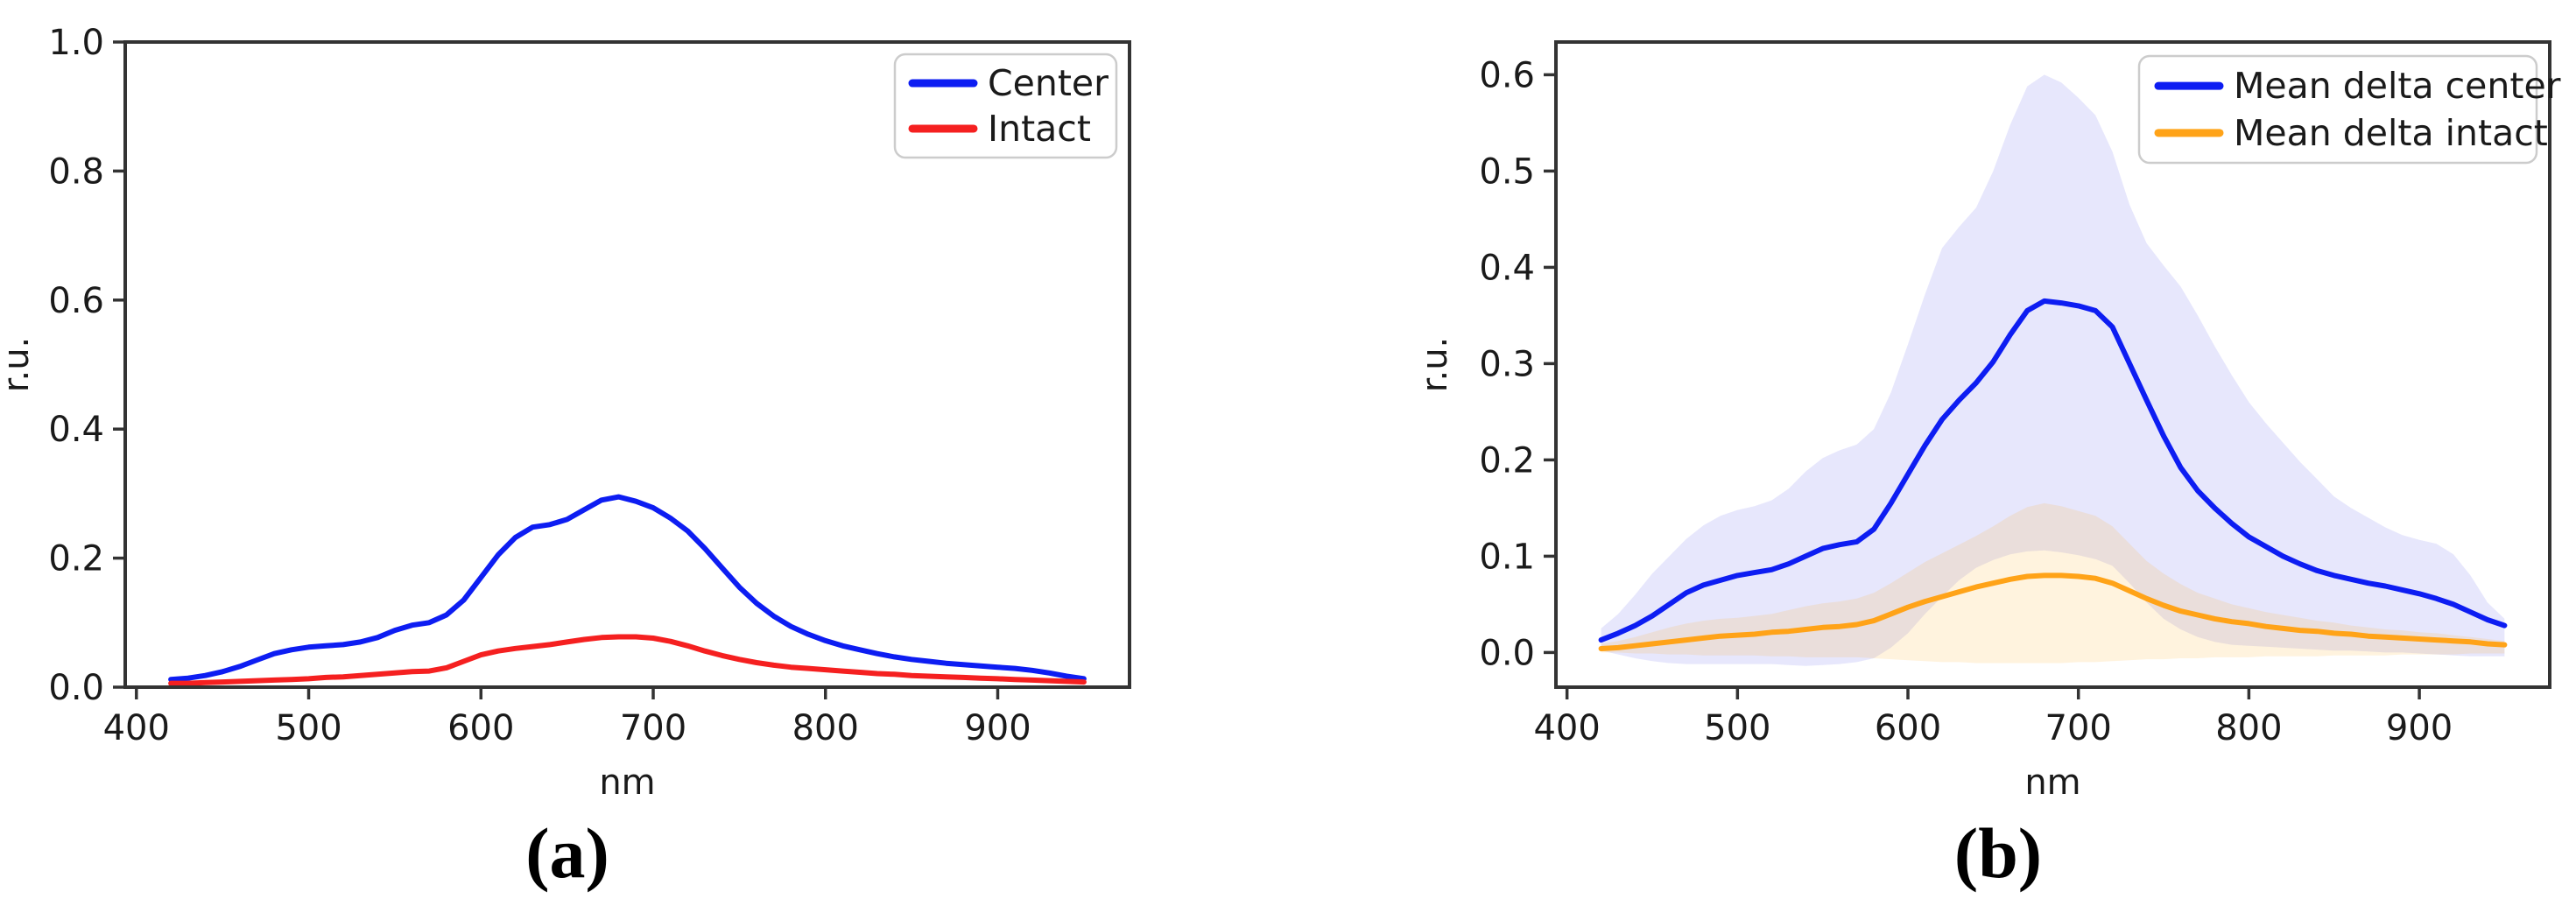 The width and height of the screenshot is (2576, 913). Describe the element at coordinates (1048, 83) in the screenshot. I see `legend-label-center: Center` at that location.